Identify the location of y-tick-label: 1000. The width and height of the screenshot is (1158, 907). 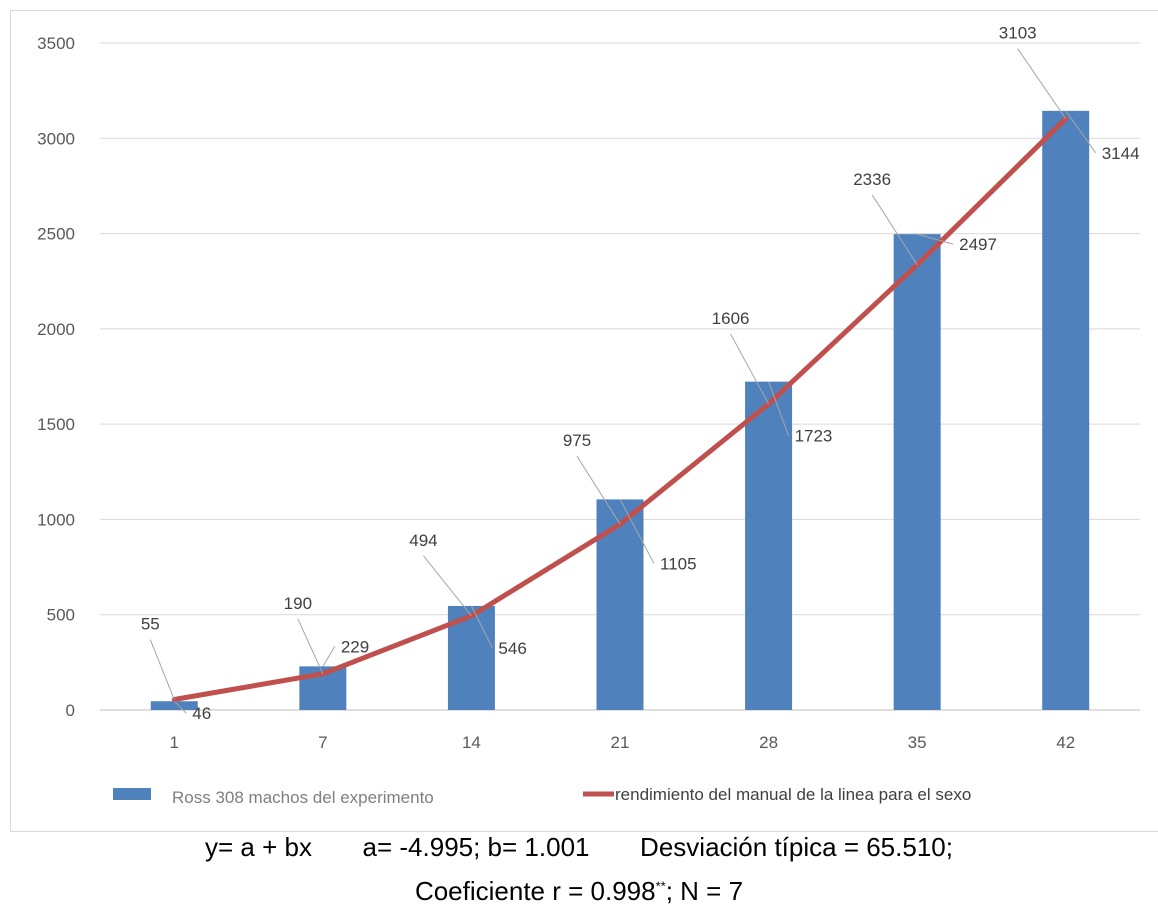
(56, 519).